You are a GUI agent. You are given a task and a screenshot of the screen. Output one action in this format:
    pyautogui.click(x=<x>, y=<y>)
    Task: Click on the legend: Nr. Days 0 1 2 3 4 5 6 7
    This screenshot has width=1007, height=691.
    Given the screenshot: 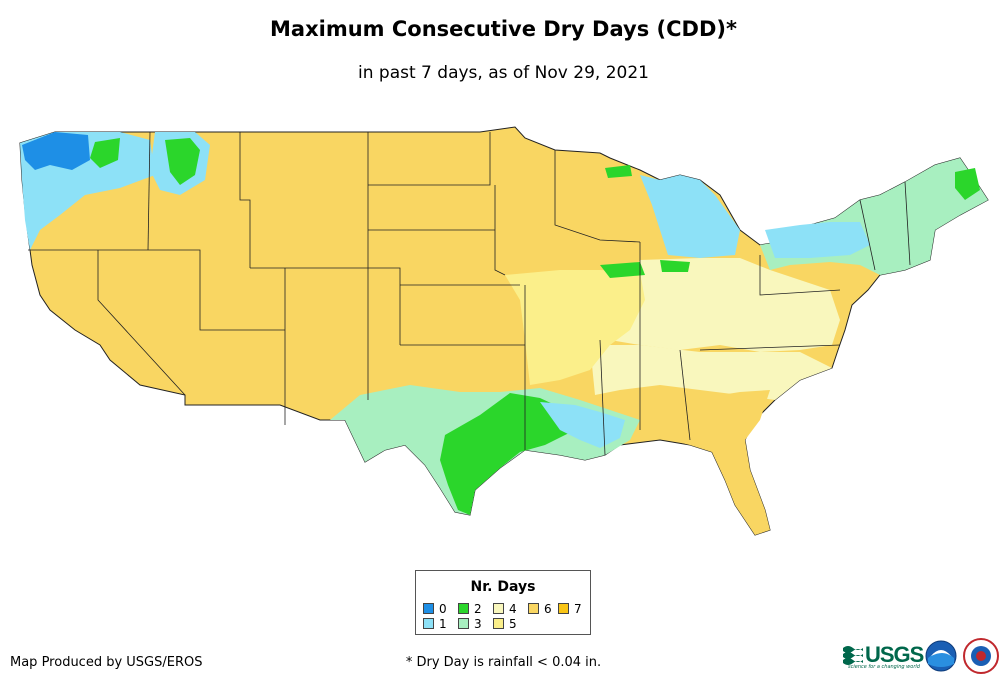 What is the action you would take?
    pyautogui.click(x=503, y=602)
    